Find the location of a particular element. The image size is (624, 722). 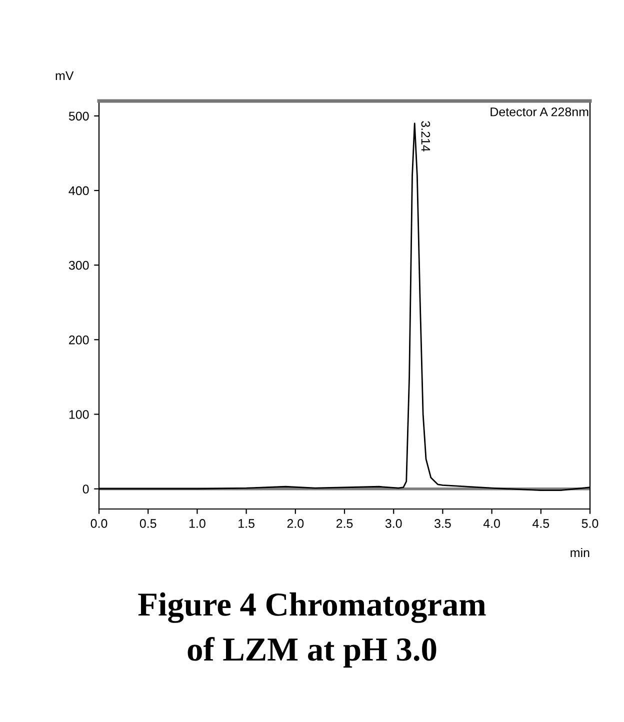

x-tick-label: 4.5 is located at coordinates (541, 523).